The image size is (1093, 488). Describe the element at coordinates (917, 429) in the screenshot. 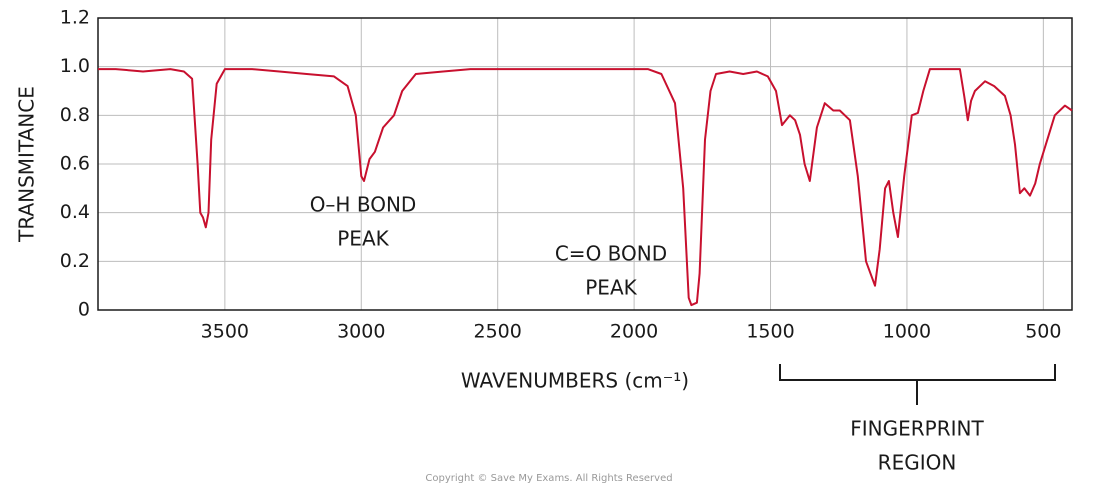

I see `annotation: FINGERPRINT` at that location.